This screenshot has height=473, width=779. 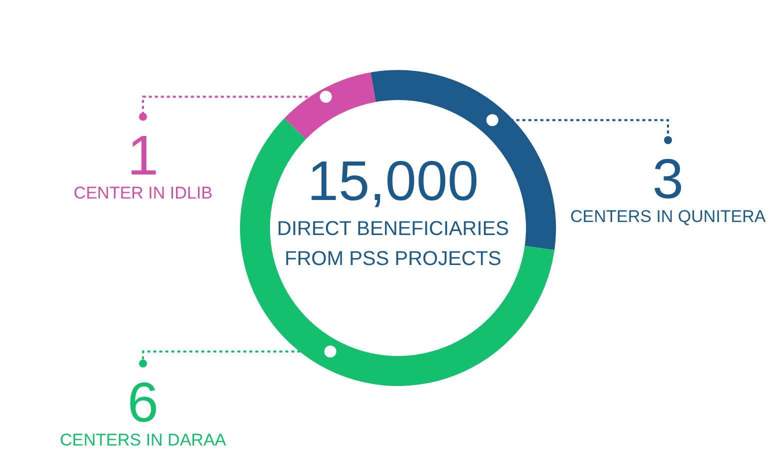 What do you see at coordinates (393, 244) in the screenshot?
I see `text: DIRECT BENEFICIARIES FROM PSS PROJECTS` at bounding box center [393, 244].